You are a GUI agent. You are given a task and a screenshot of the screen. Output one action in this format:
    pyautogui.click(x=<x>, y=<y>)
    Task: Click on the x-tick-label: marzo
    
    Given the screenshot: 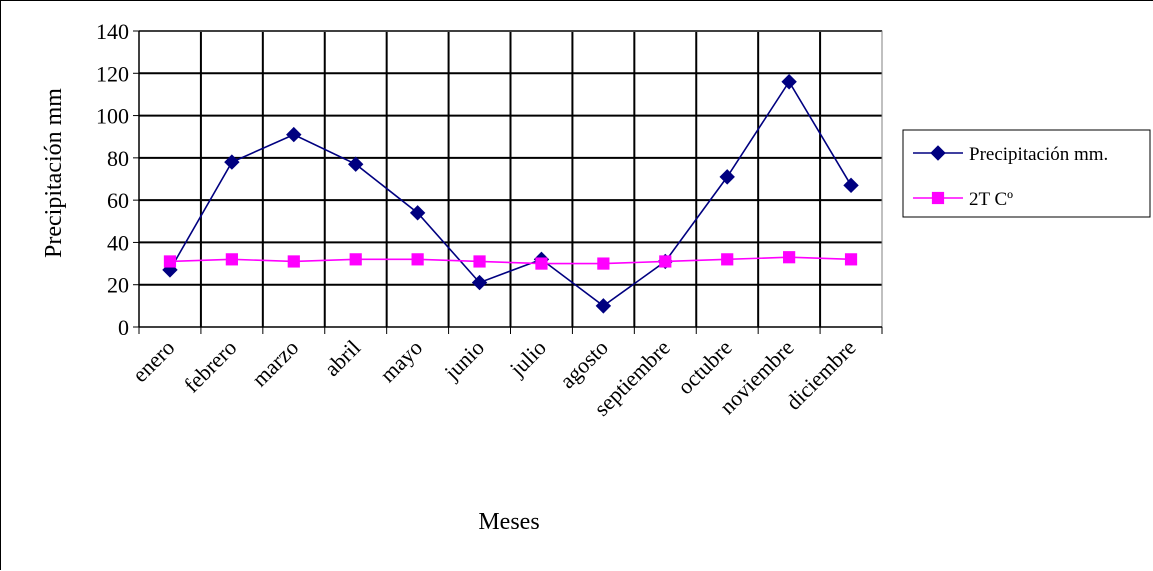 What is the action you would take?
    pyautogui.click(x=275, y=363)
    